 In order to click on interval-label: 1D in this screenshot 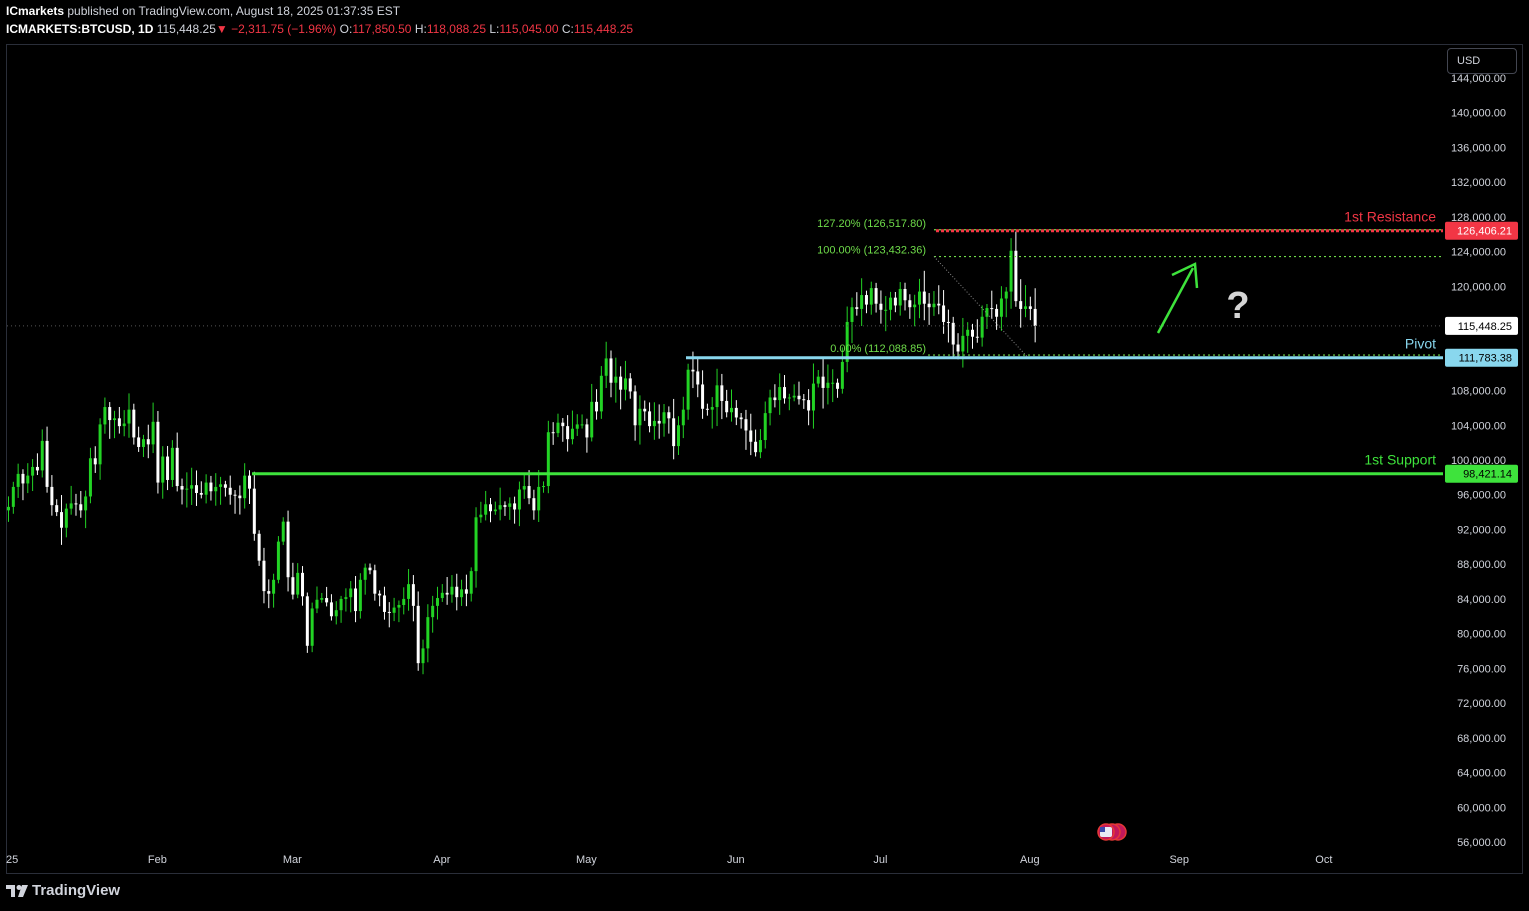, I will do `click(146, 29)`.